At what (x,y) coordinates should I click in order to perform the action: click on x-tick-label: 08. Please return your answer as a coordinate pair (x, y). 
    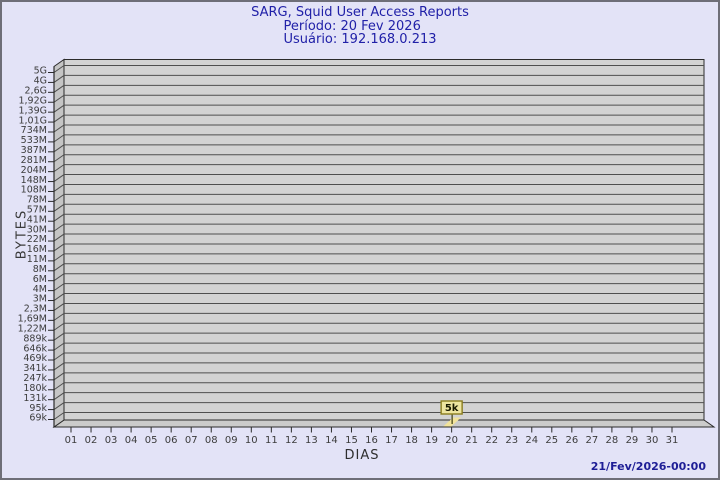
    Looking at the image, I should click on (211, 440).